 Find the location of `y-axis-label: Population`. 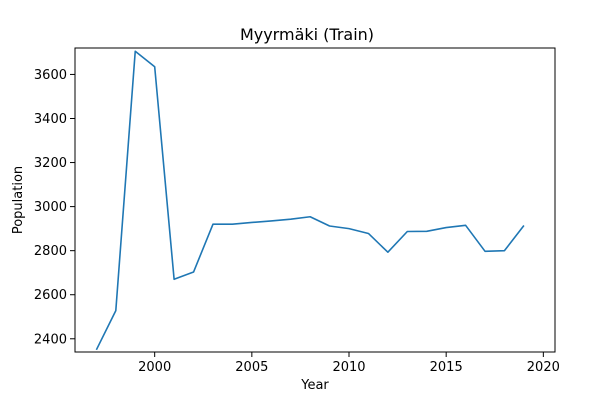

y-axis-label: Population is located at coordinates (18, 200).